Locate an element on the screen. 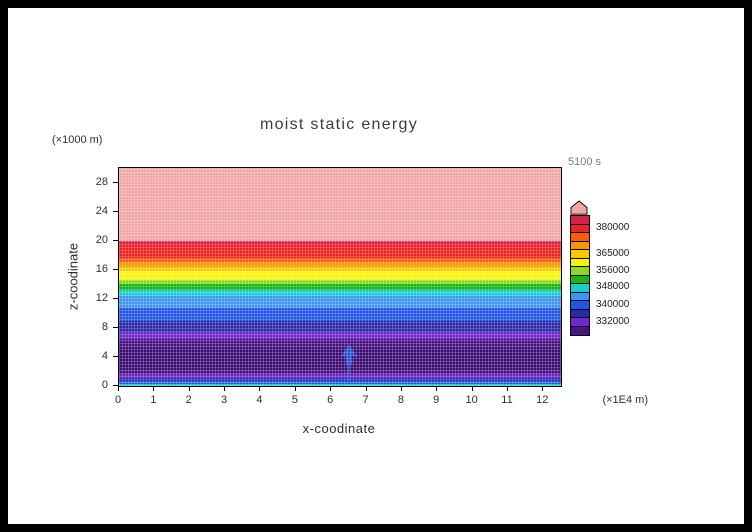  band-dark-purple-lower is located at coordinates (340, 372).